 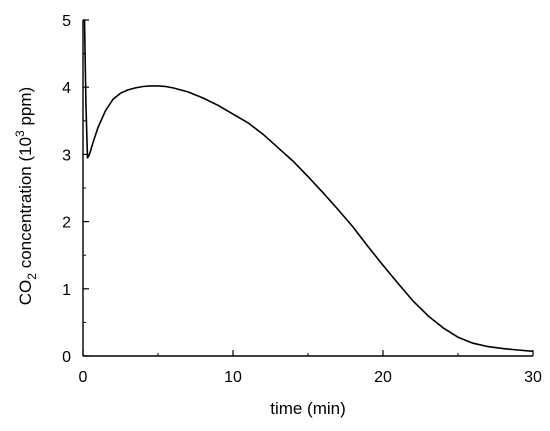 What do you see at coordinates (32, 276) in the screenshot?
I see `y-axis-label-subscript: 2` at bounding box center [32, 276].